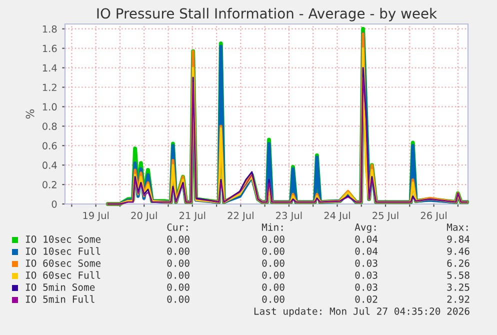 The height and width of the screenshot is (335, 497). What do you see at coordinates (49, 68) in the screenshot?
I see `y-tick-label: 1.4` at bounding box center [49, 68].